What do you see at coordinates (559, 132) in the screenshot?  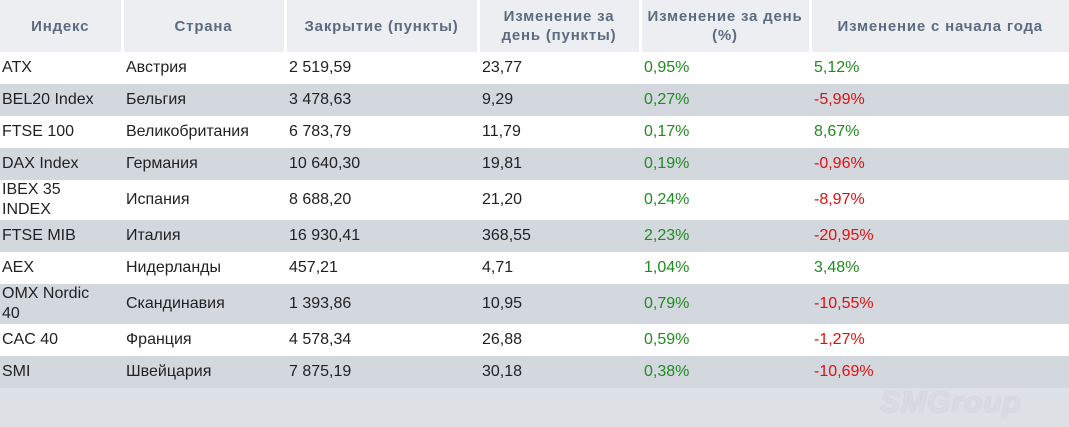 I see `table-cell: 11,79` at bounding box center [559, 132].